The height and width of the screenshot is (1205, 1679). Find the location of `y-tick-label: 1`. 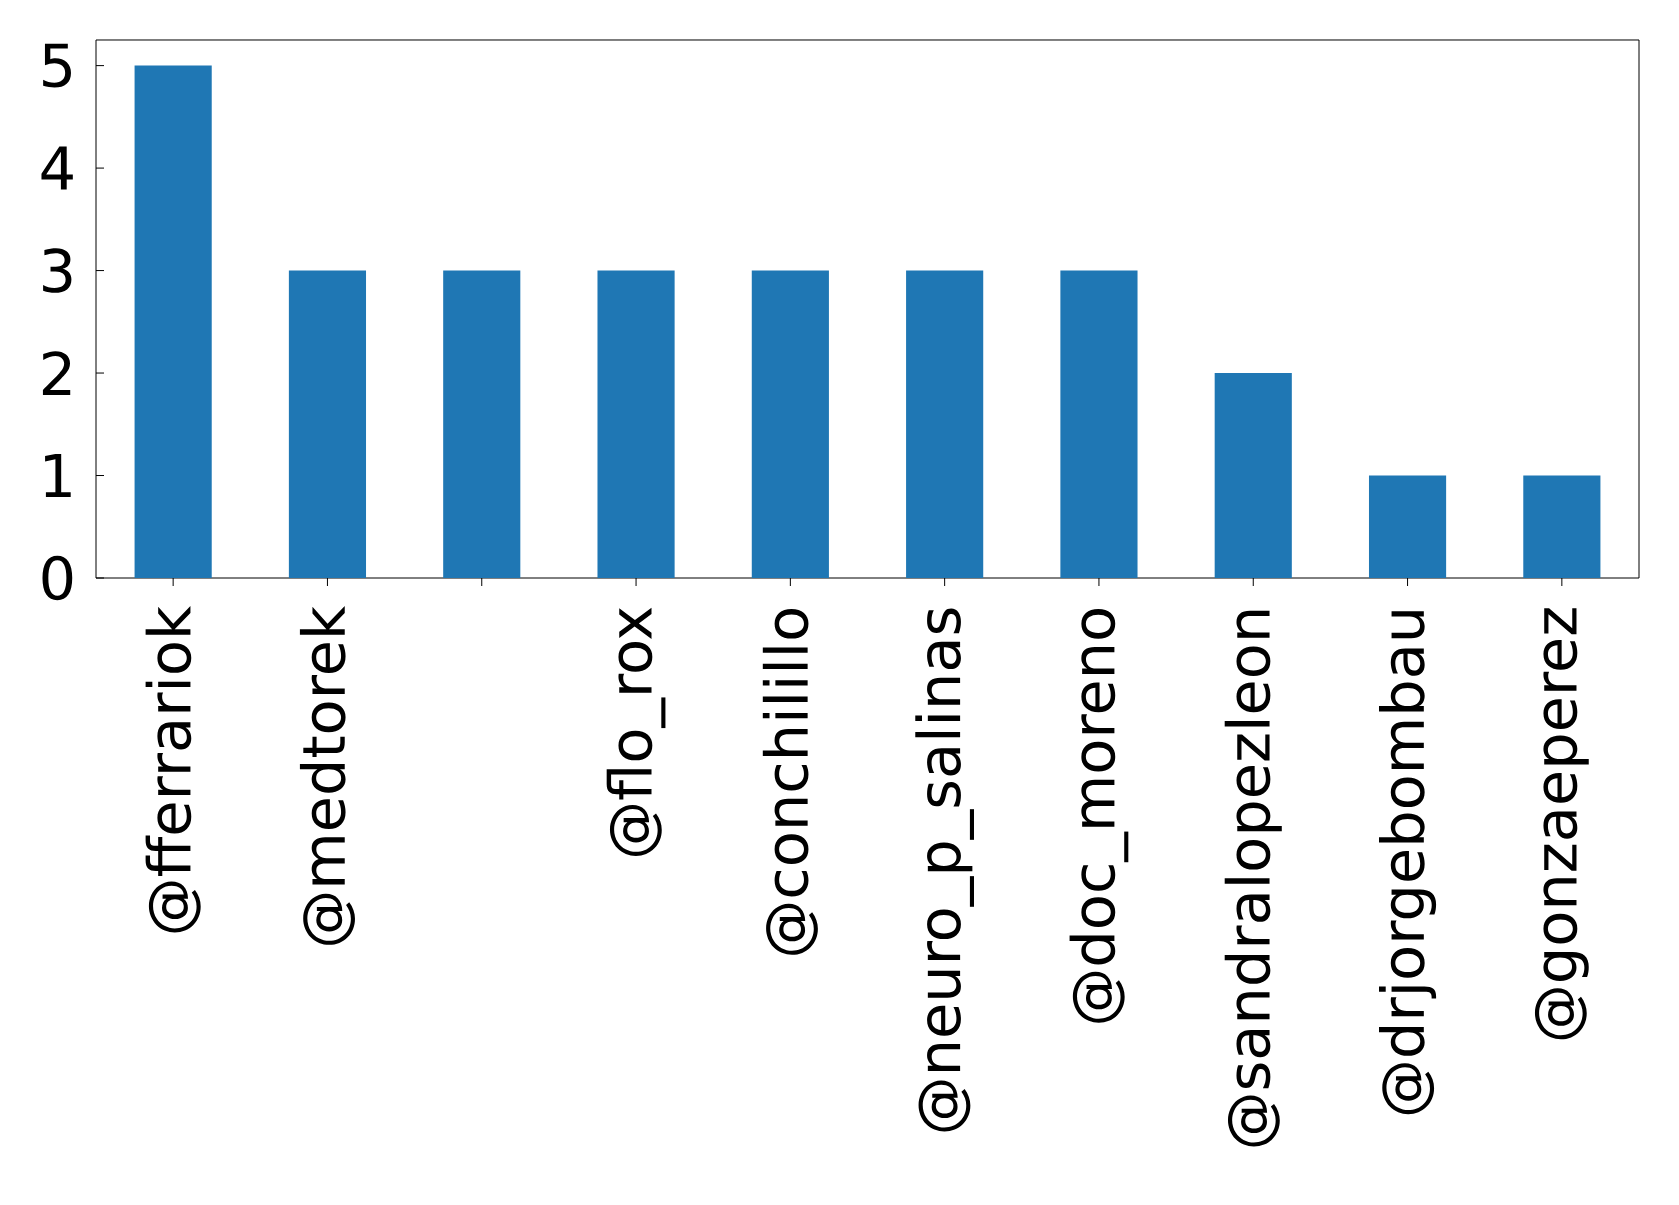

y-tick-label: 1 is located at coordinates (58, 476).